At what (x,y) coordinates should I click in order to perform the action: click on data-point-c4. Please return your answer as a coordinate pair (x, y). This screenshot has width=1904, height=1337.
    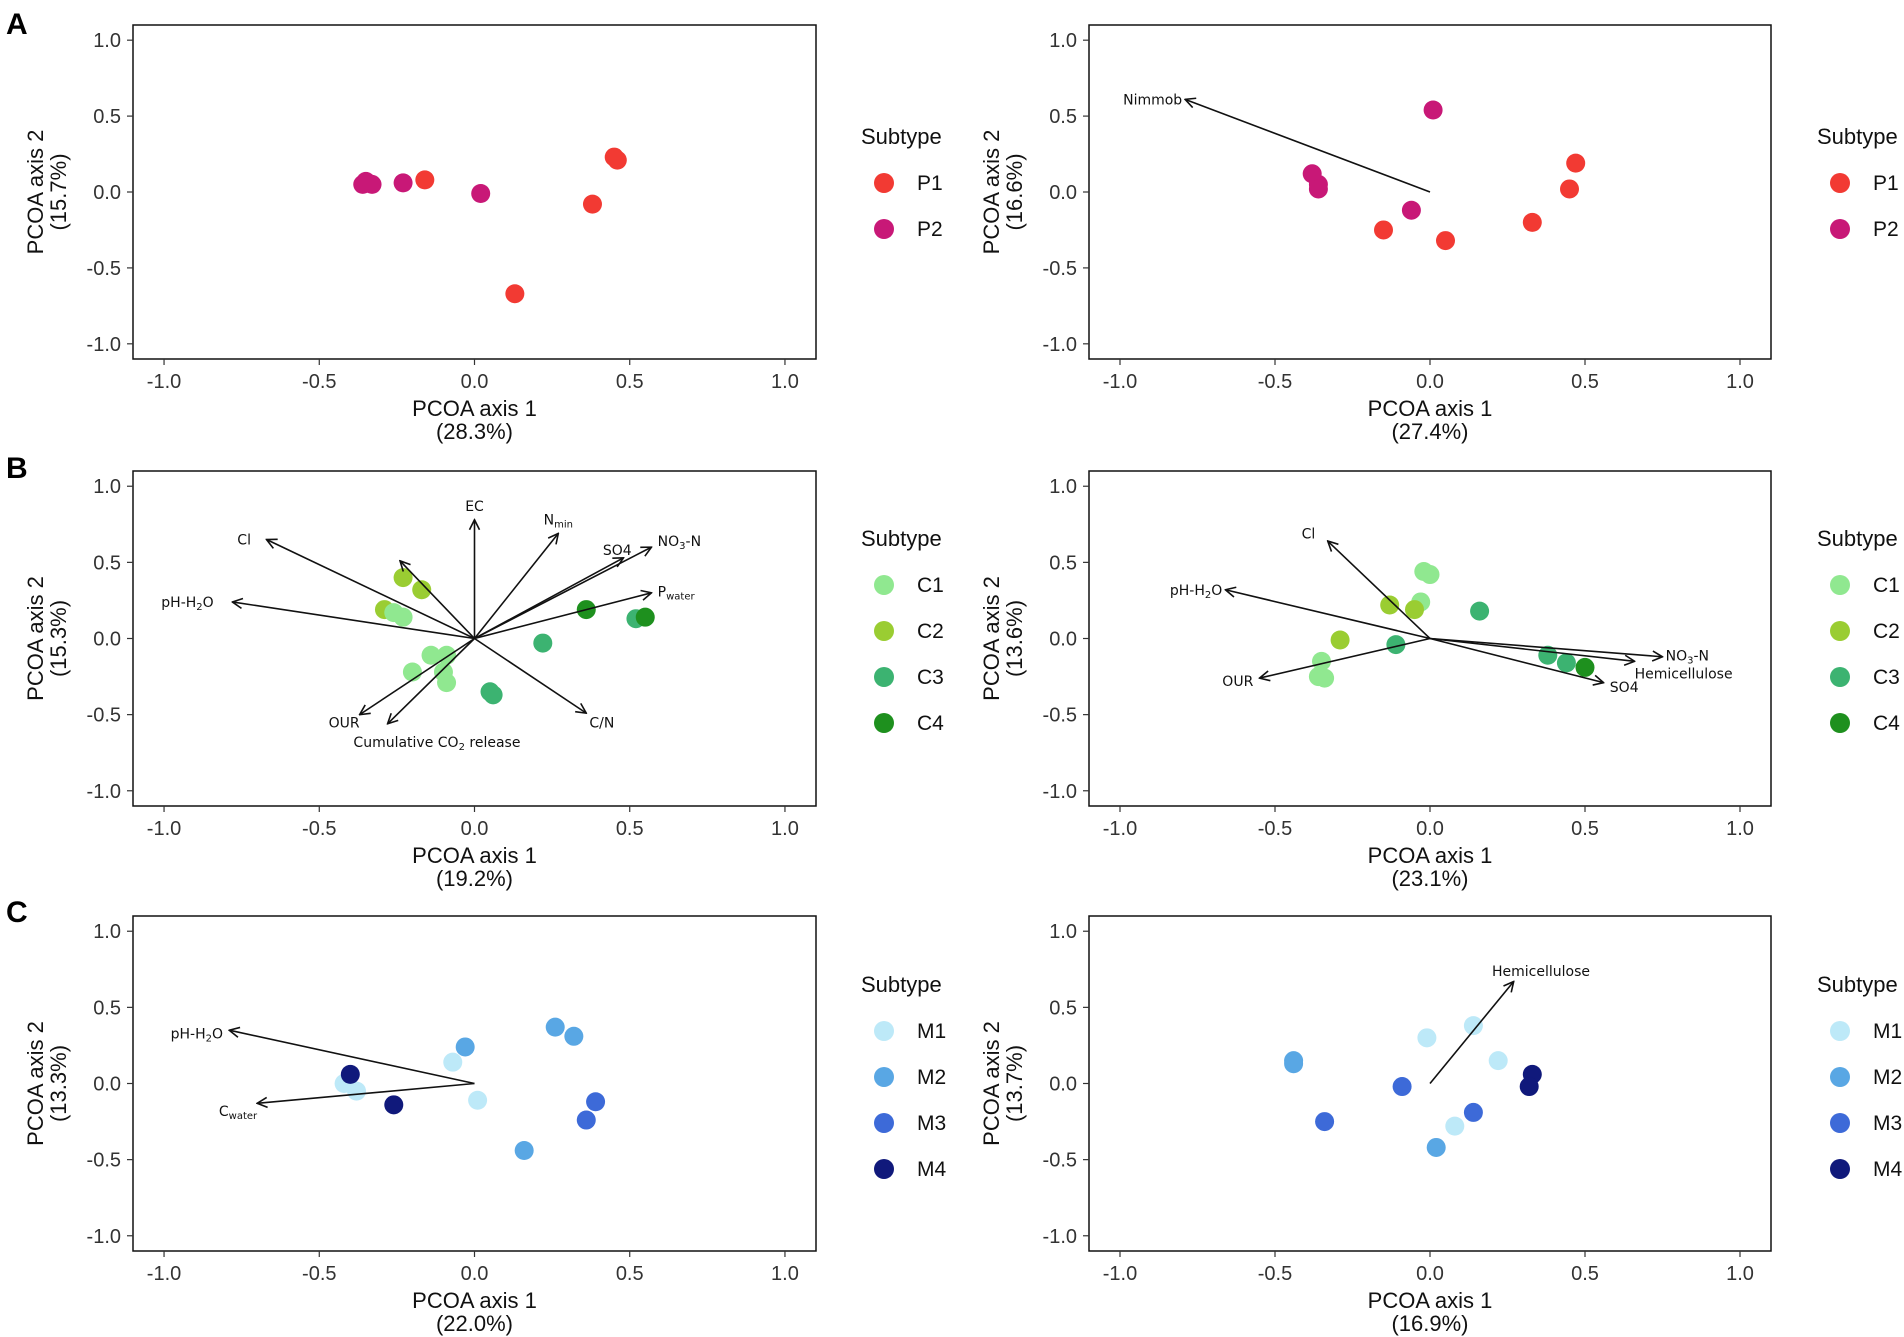
    Looking at the image, I should click on (1585, 667).